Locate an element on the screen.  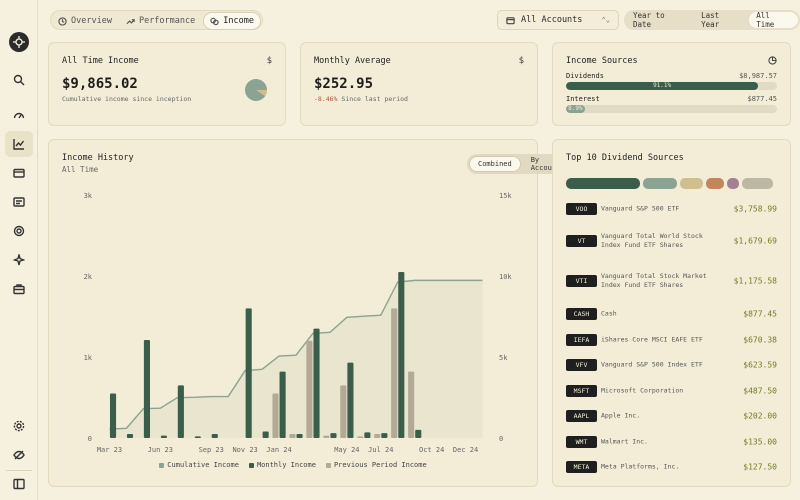
target-icon is located at coordinates (19, 231).